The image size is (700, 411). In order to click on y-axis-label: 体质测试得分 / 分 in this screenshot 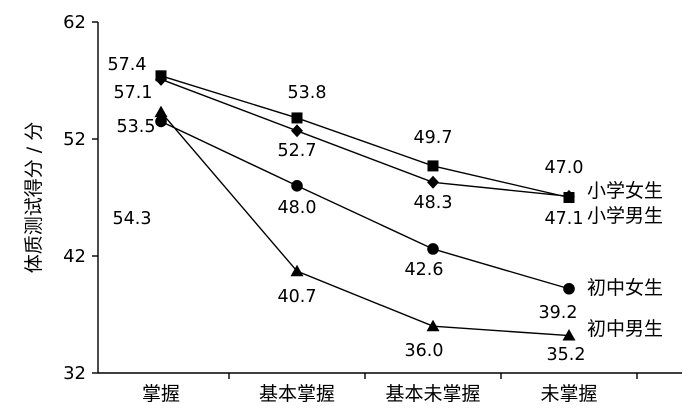, I will do `click(34, 197)`.